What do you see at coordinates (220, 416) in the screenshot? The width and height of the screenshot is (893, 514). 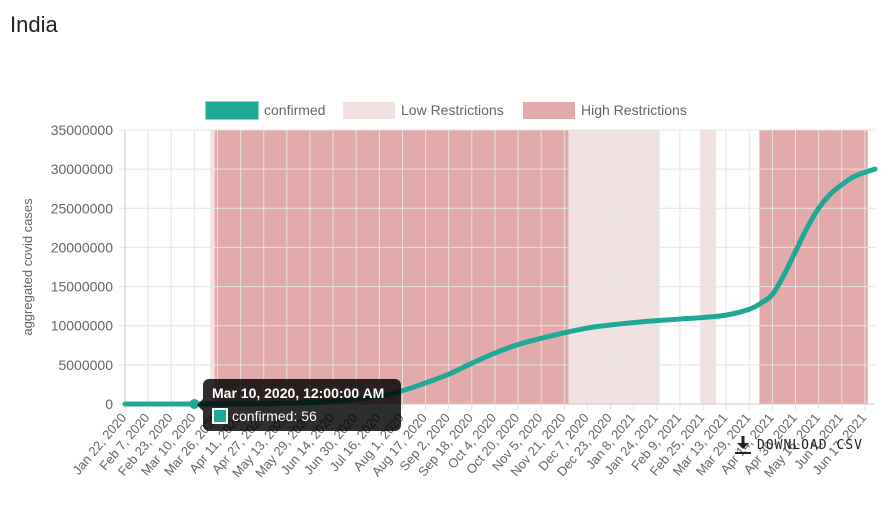 I see `tooltip-swatch` at bounding box center [220, 416].